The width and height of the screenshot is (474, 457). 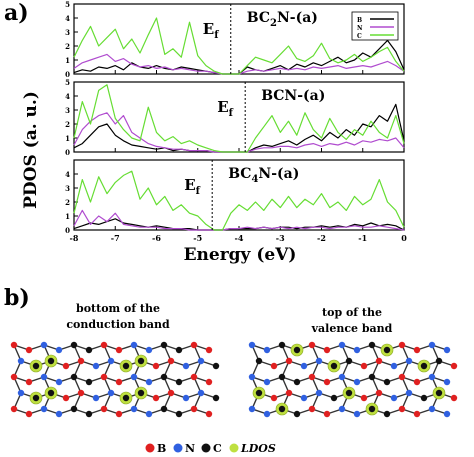 I want to click on series-c-line, so click(x=239, y=46).